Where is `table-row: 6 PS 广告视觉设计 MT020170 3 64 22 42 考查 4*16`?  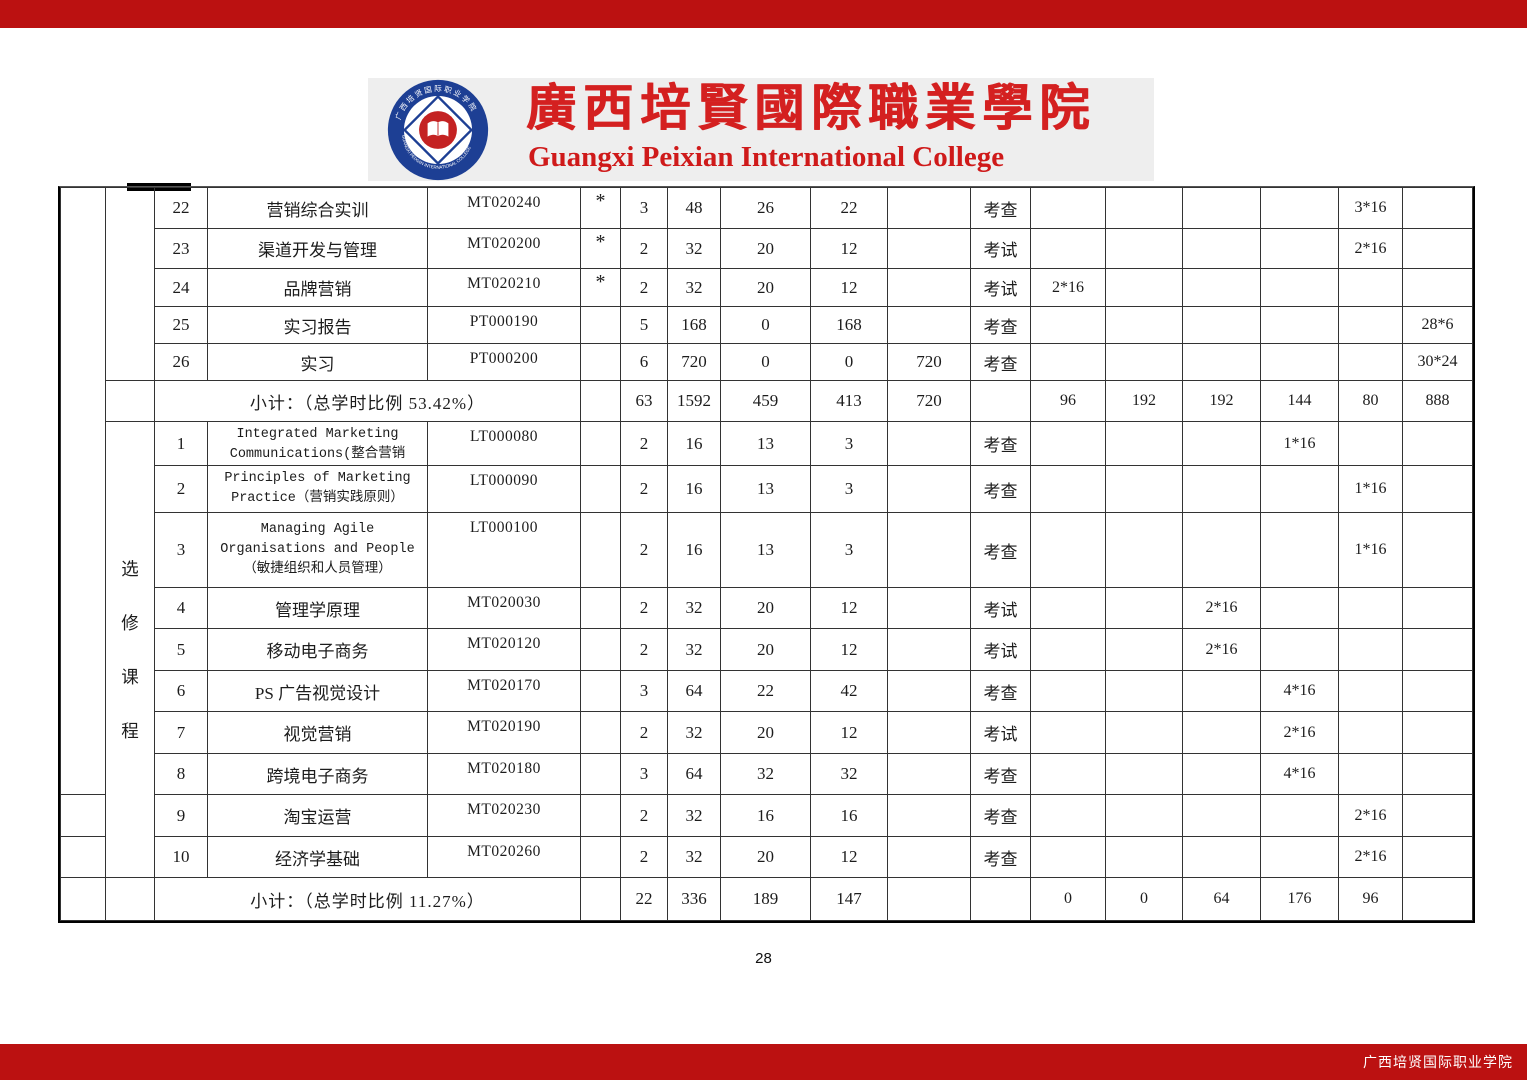 table-row: 6 PS 广告视觉设计 MT020170 3 64 22 42 考查 4*16 is located at coordinates (767, 691).